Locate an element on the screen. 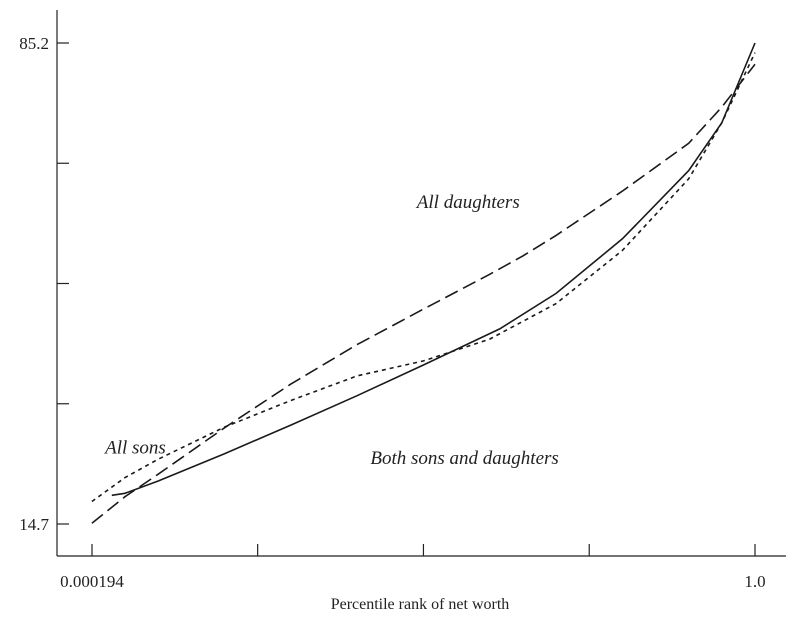  x-tick-label: 1.0 is located at coordinates (754, 581).